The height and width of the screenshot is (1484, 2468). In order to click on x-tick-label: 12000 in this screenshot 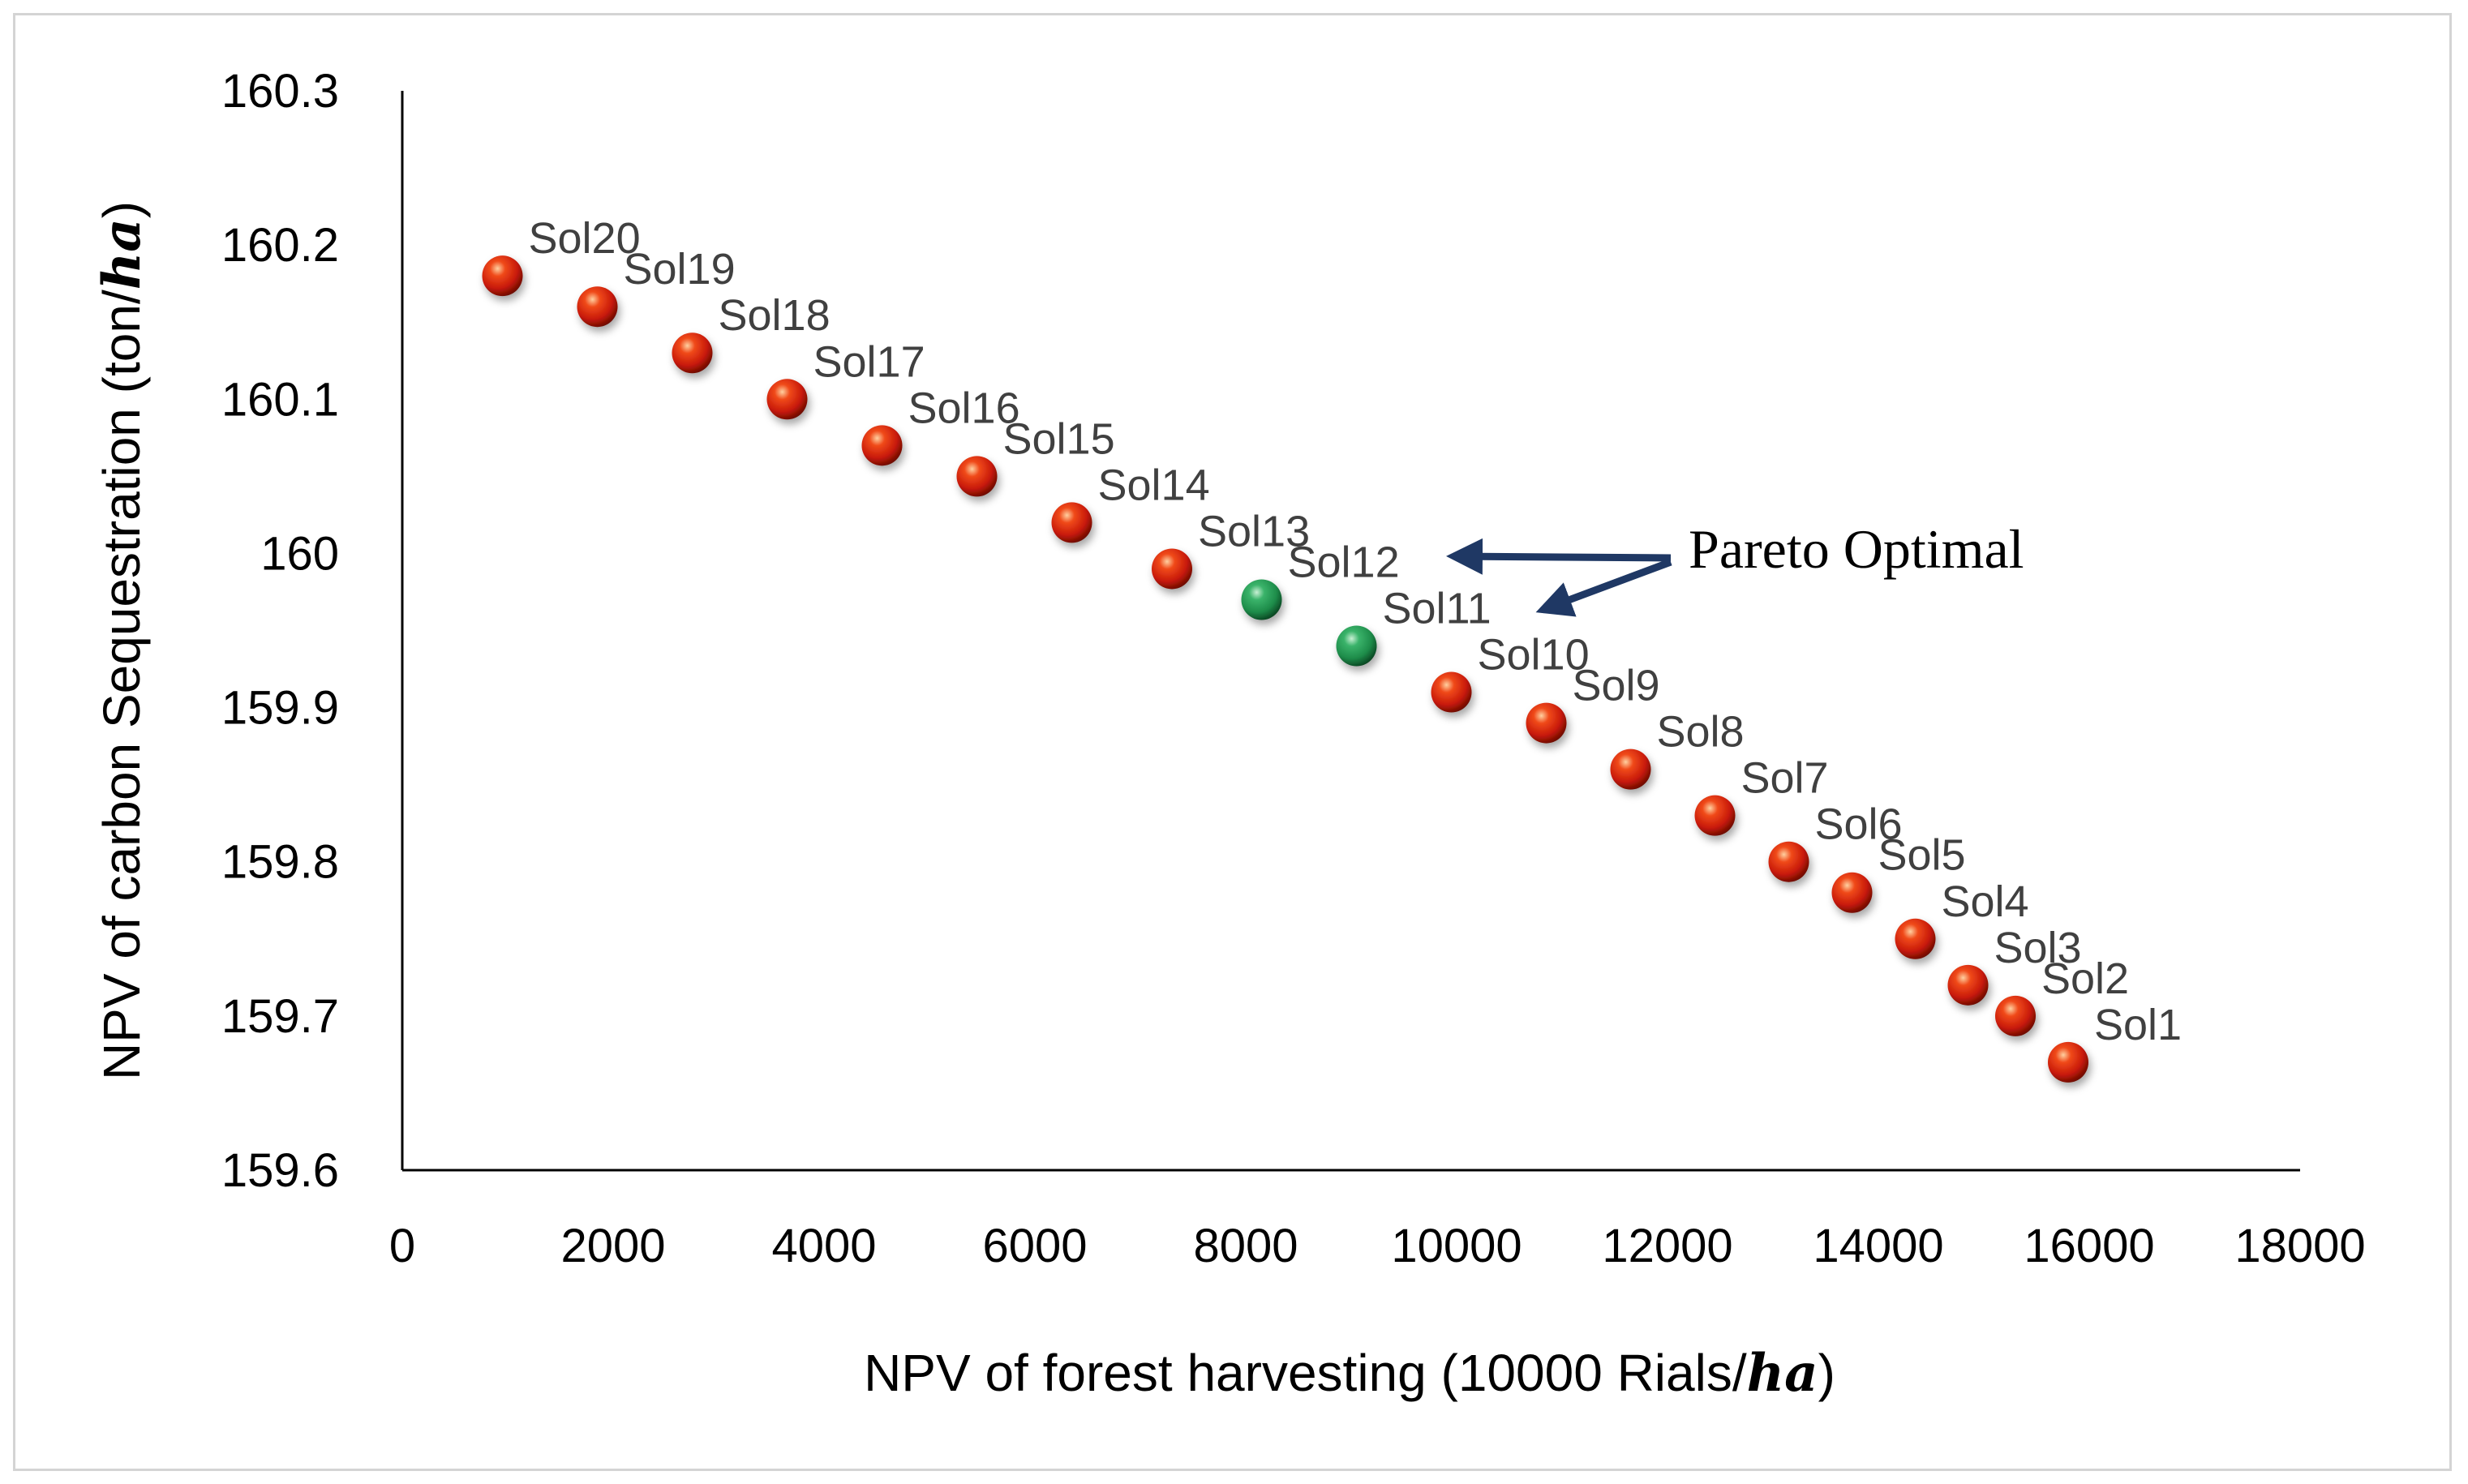, I will do `click(1667, 1246)`.